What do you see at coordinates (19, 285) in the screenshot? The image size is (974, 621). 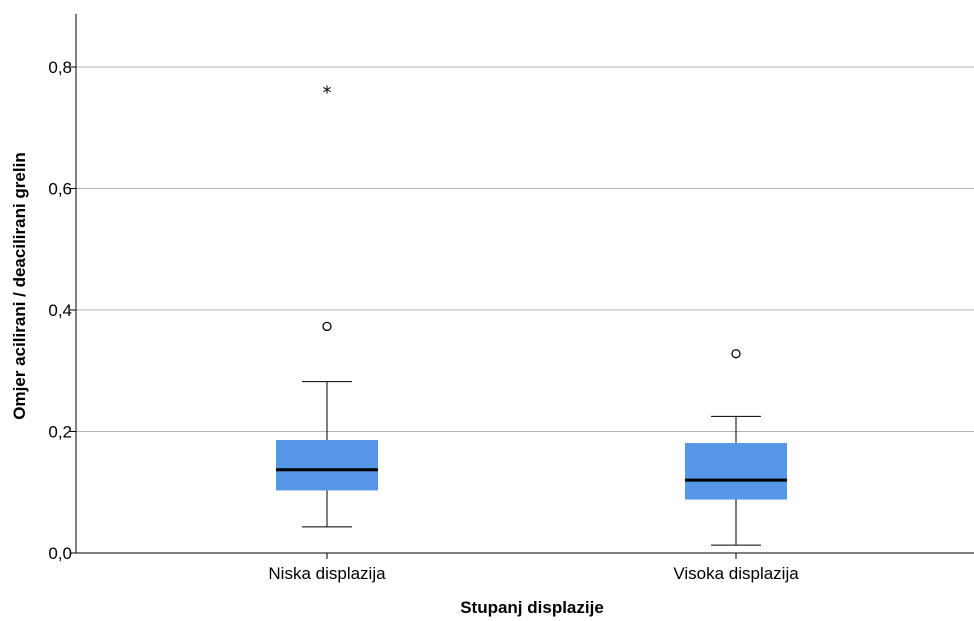 I see `y-axis-title: Omjer acilirani / deacilirani grelin` at bounding box center [19, 285].